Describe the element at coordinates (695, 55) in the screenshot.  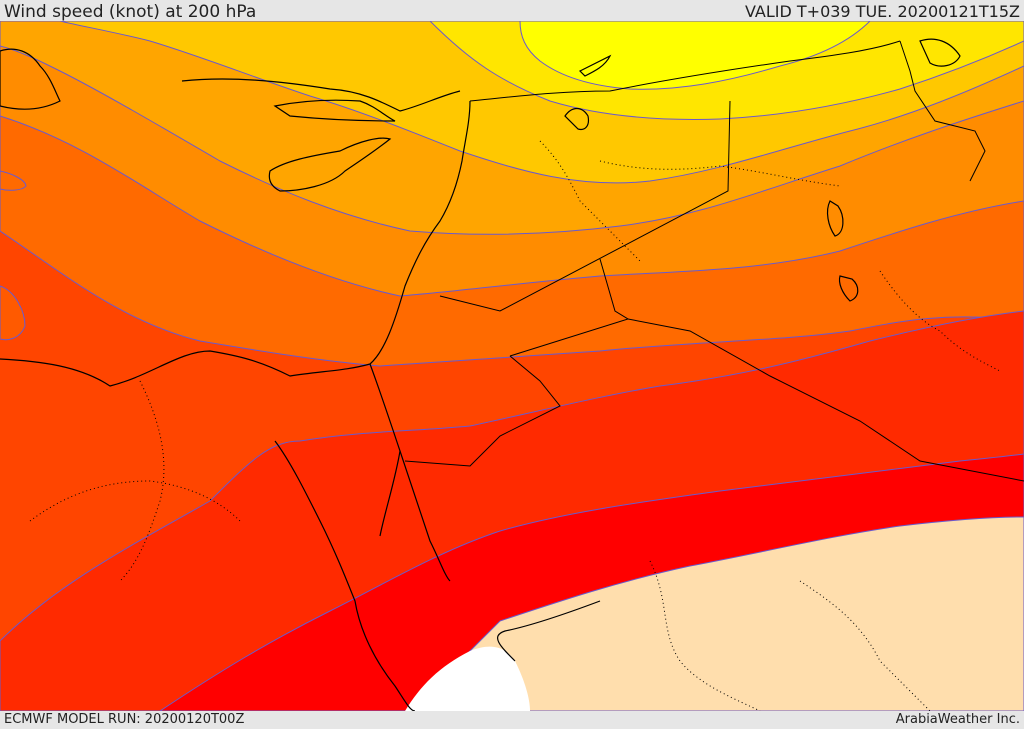
I see `band-yellow` at that location.